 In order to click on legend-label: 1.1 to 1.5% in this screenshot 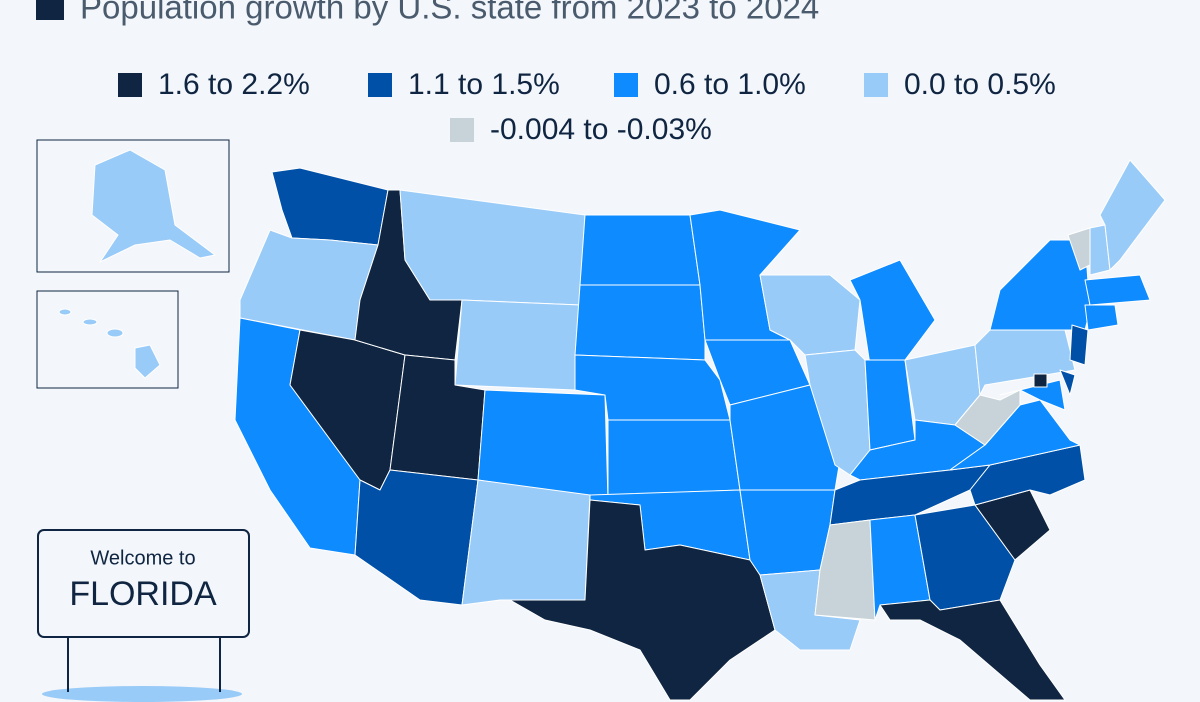, I will do `click(484, 84)`.